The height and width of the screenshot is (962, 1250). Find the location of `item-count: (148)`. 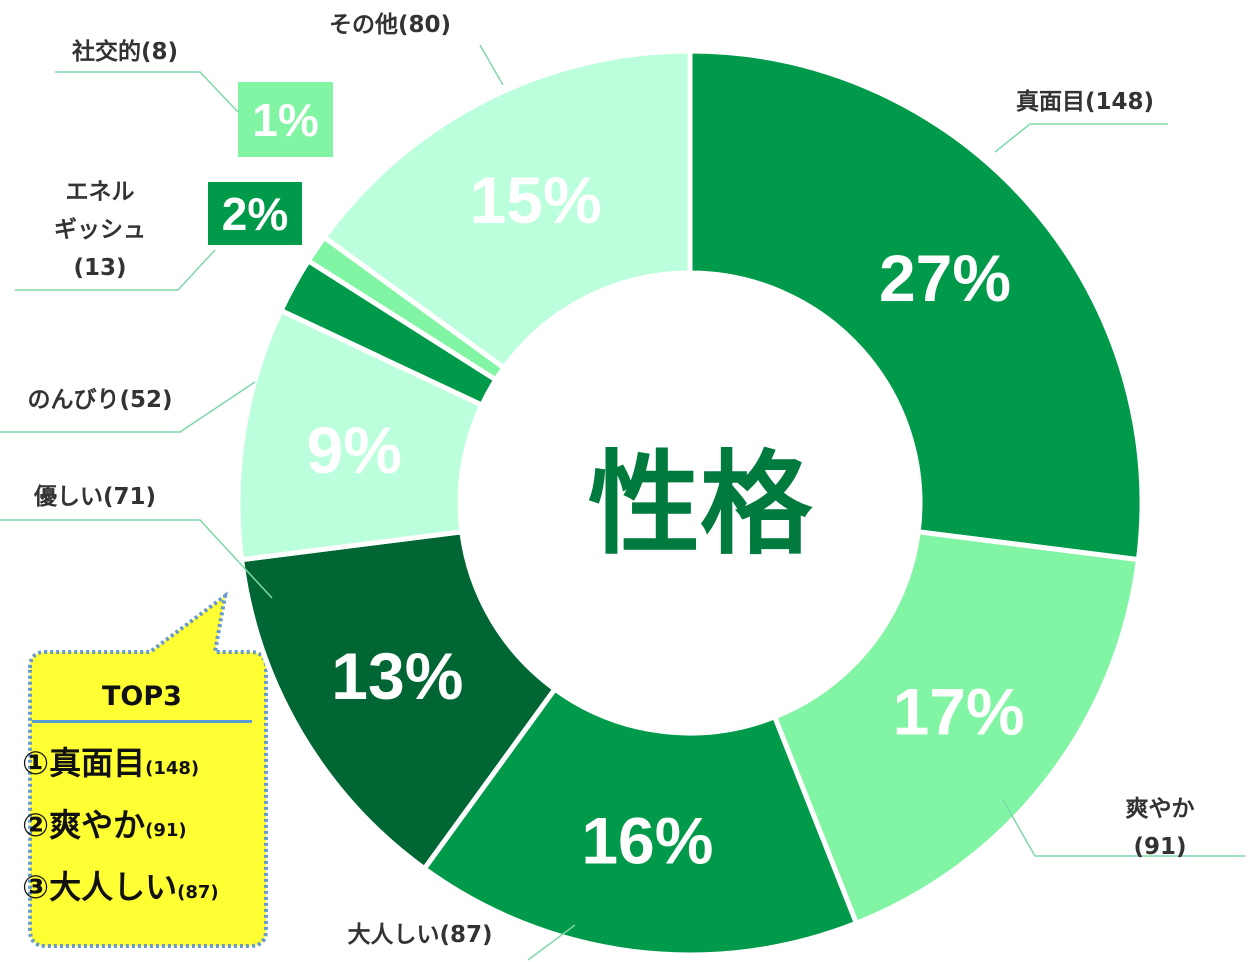

item-count: (148) is located at coordinates (172, 768).